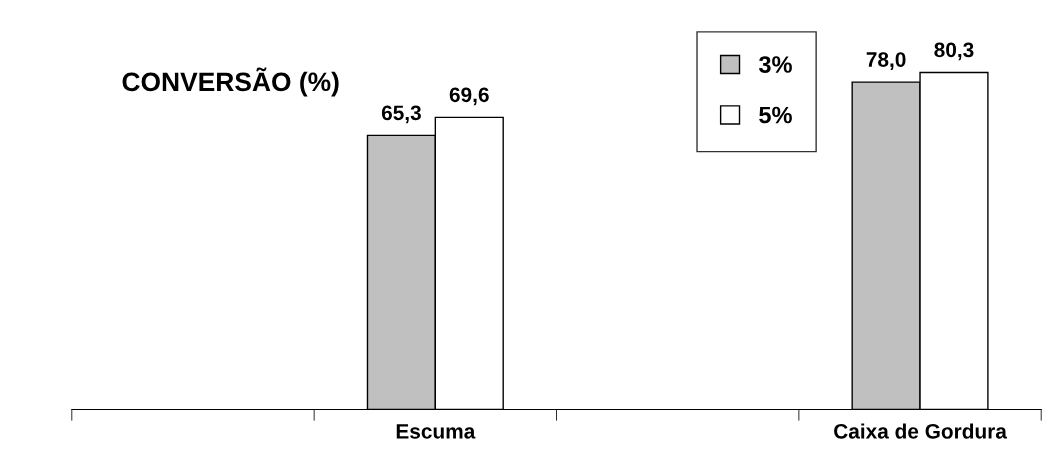 This screenshot has height=455, width=1056. I want to click on data-label: 80,3, so click(954, 51).